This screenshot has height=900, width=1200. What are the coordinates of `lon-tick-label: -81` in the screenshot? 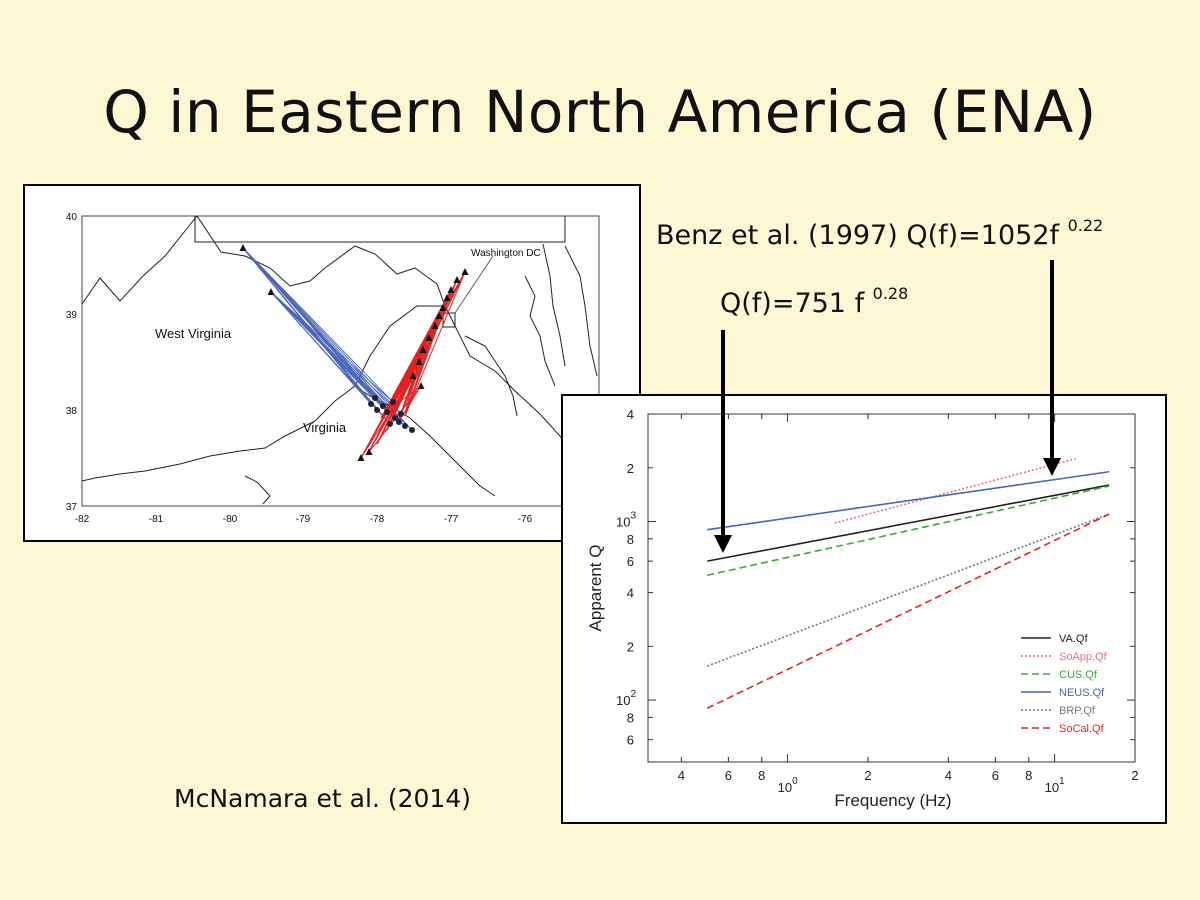 It's located at (156, 519).